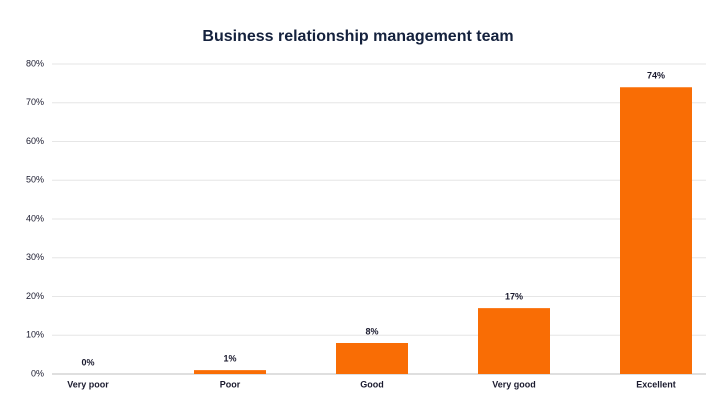 The height and width of the screenshot is (405, 720). I want to click on x-tick-label: Poor, so click(230, 384).